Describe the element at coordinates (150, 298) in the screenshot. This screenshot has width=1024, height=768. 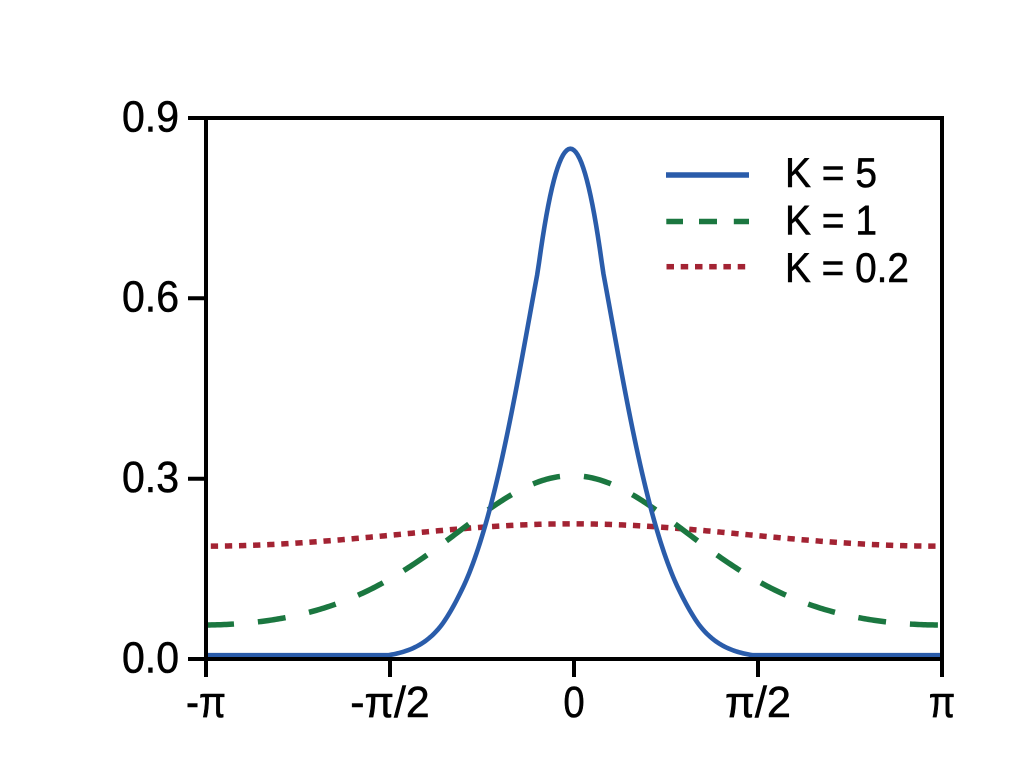
I see `svg-text: 0.6` at that location.